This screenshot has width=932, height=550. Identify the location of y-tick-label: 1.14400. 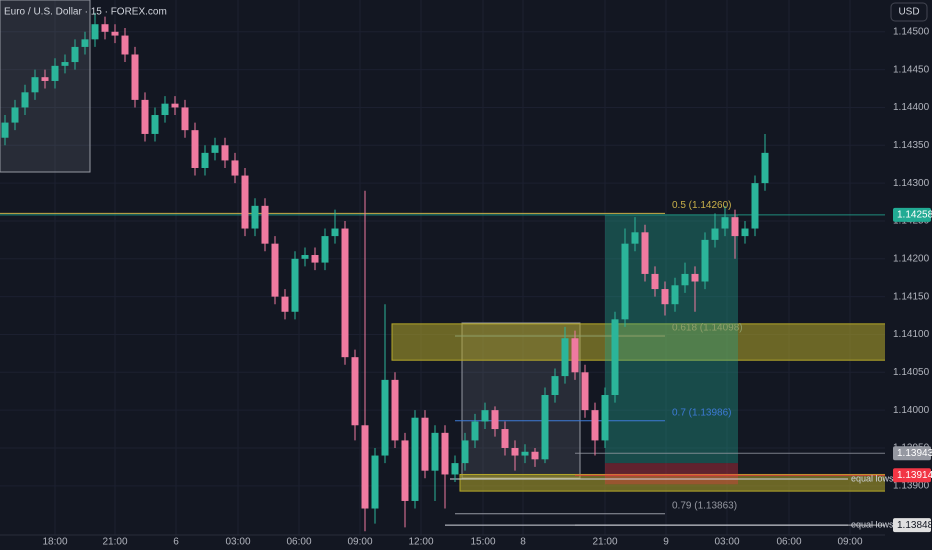
(911, 107).